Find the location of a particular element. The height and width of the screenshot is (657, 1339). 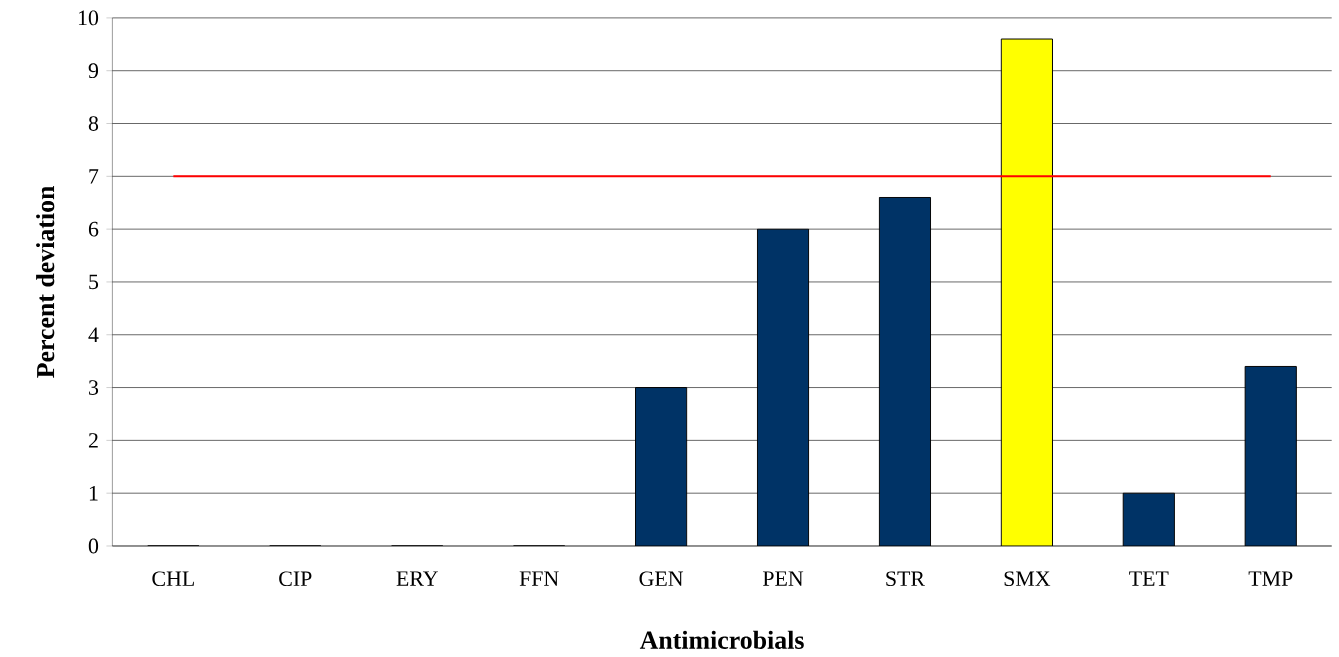

y-tick-label: 10 is located at coordinates (88, 18).